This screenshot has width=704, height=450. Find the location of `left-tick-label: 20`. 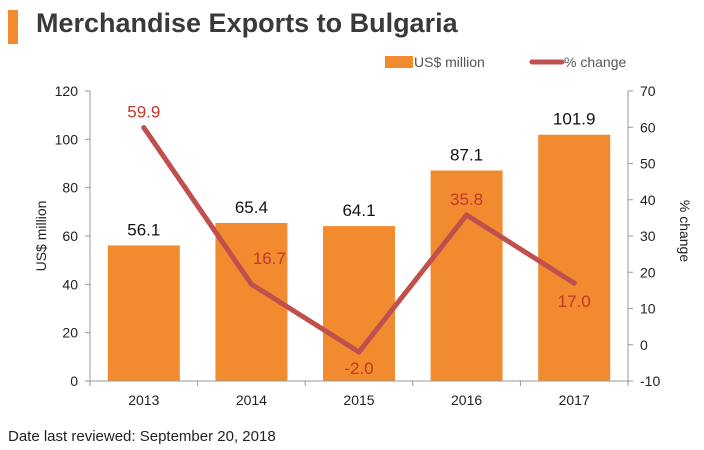

left-tick-label: 20 is located at coordinates (70, 333).